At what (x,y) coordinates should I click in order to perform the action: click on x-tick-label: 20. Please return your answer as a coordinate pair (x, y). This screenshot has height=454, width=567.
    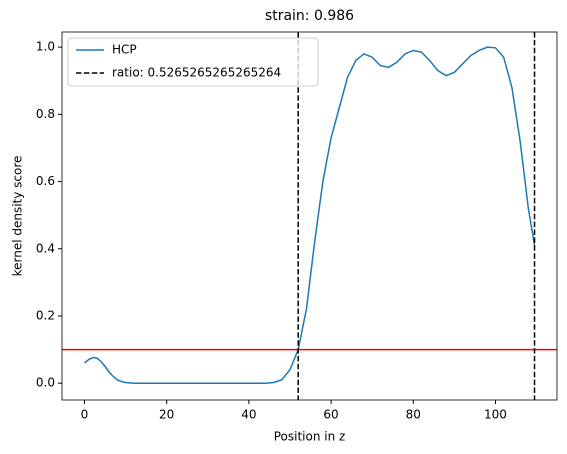
    Looking at the image, I should click on (166, 415).